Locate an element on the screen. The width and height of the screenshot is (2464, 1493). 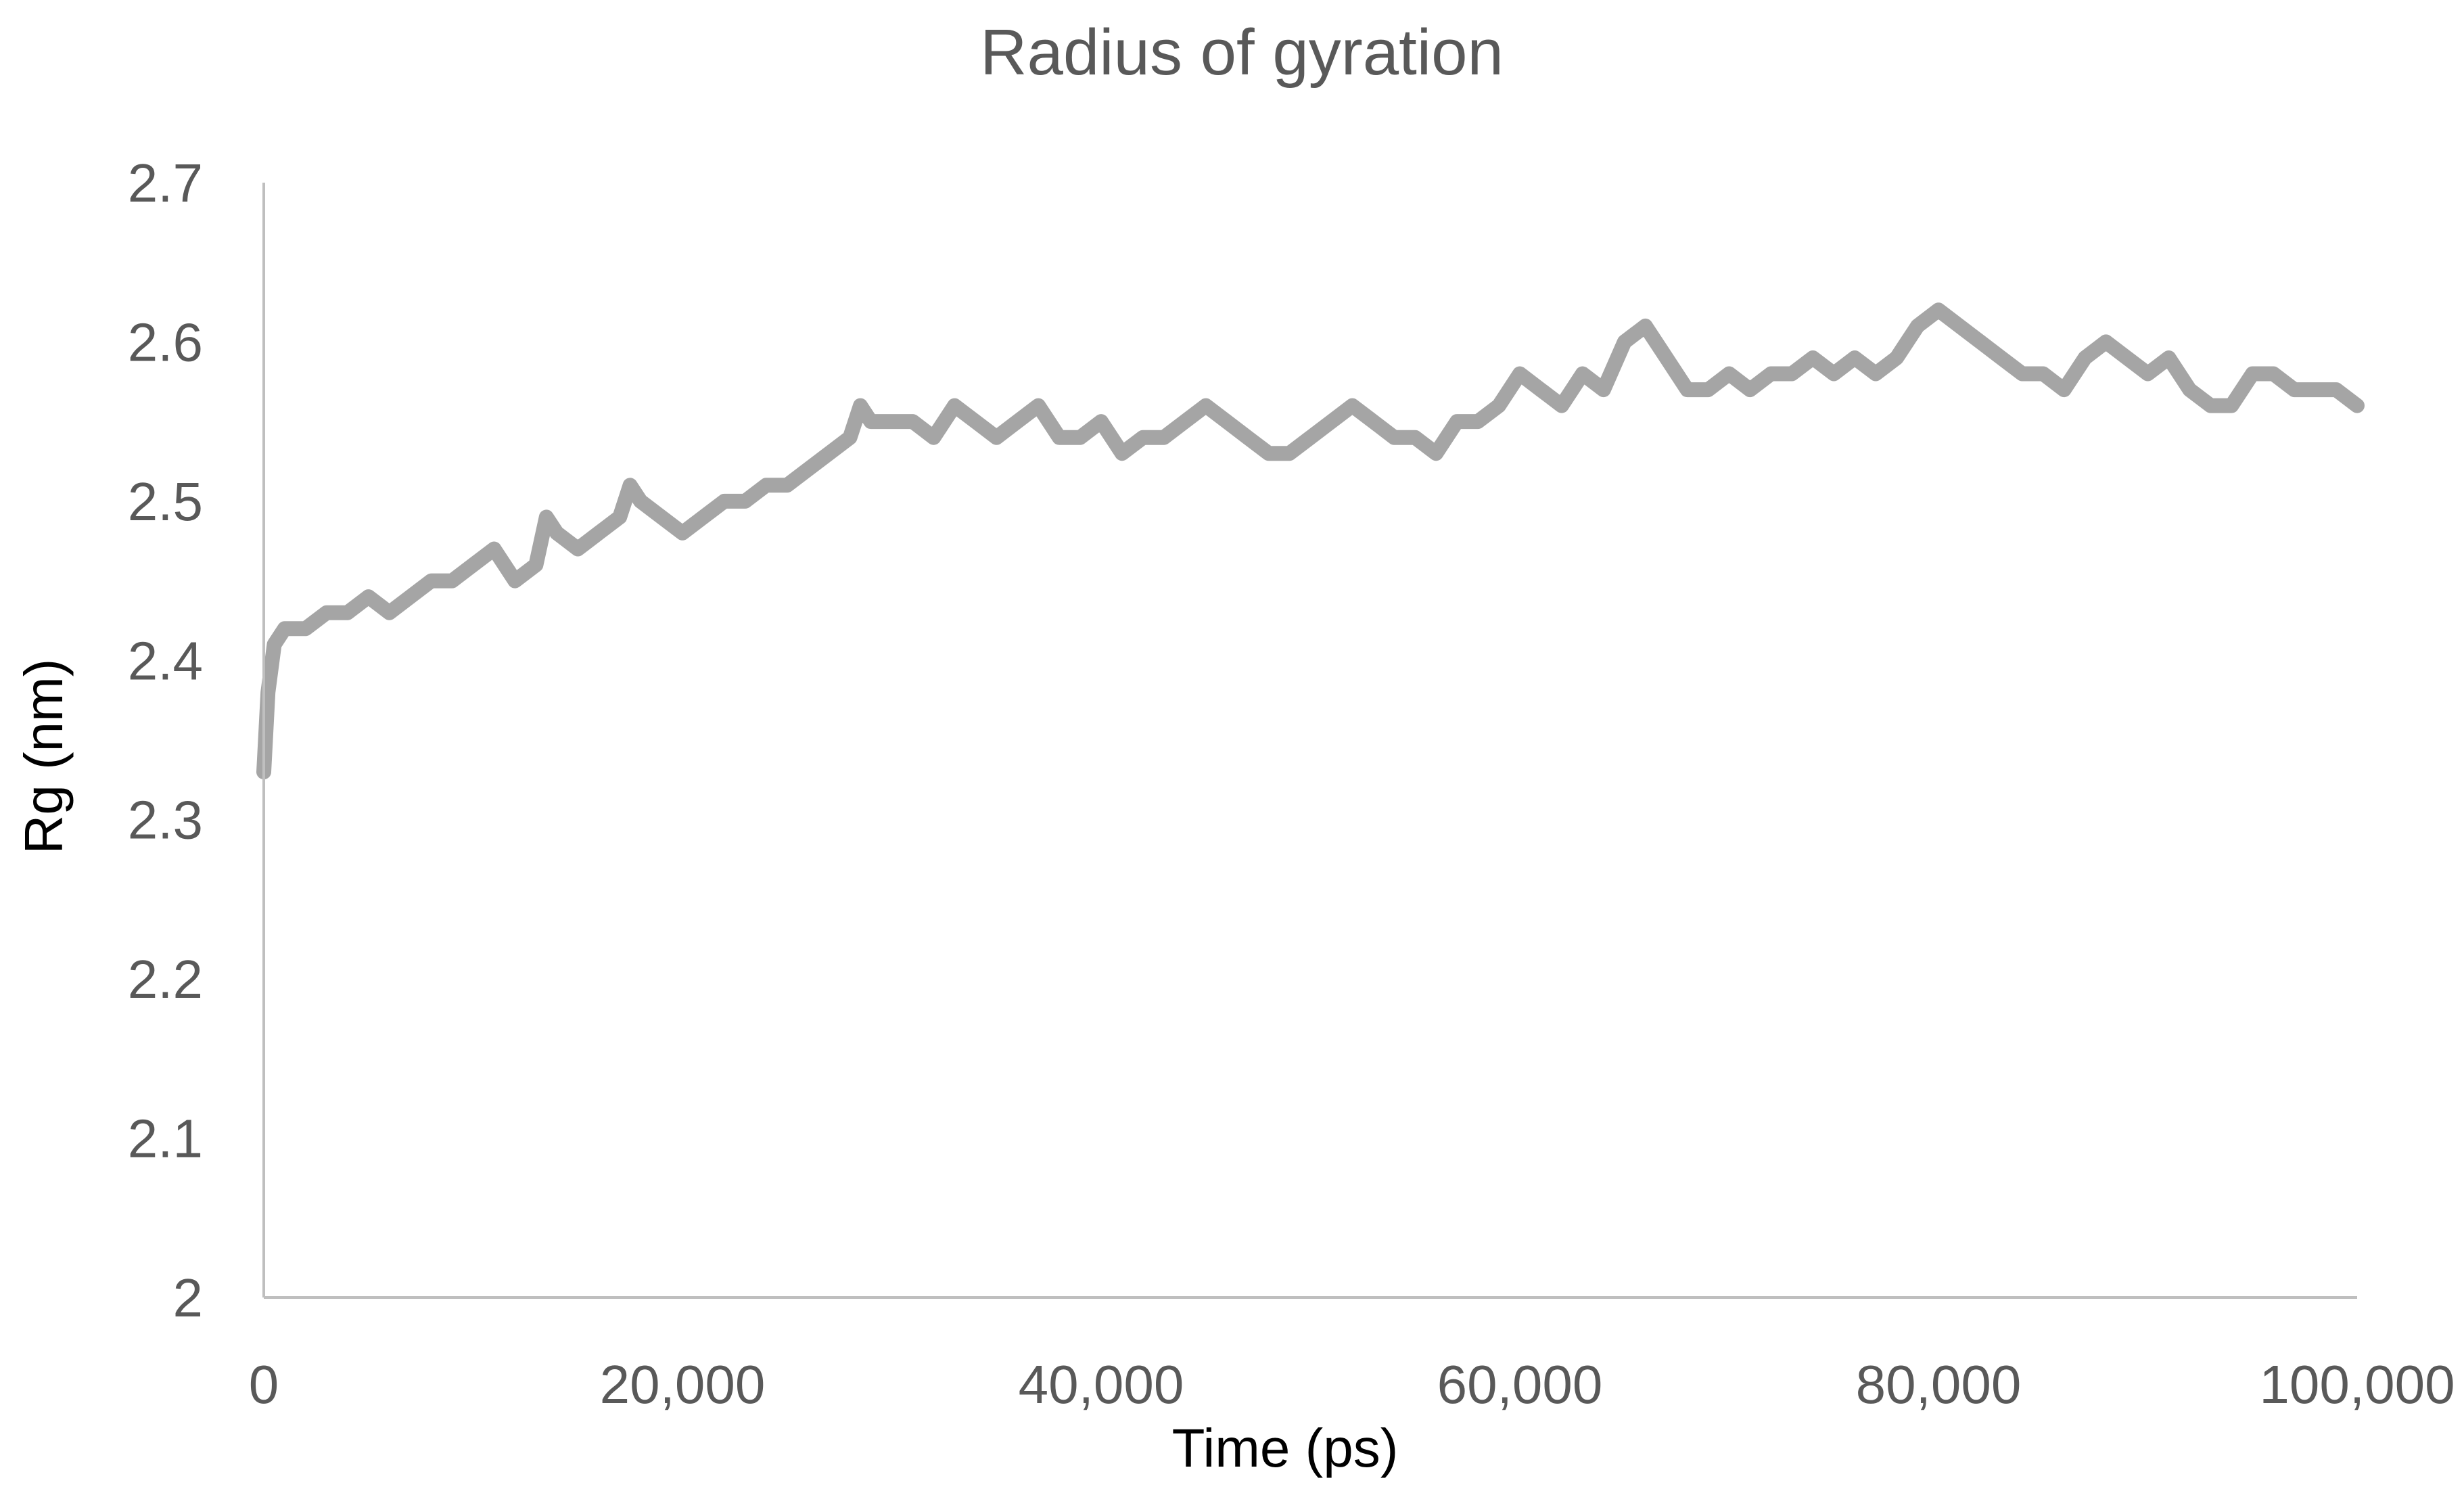
x-tick-label: 40,000 is located at coordinates (1101, 1384).